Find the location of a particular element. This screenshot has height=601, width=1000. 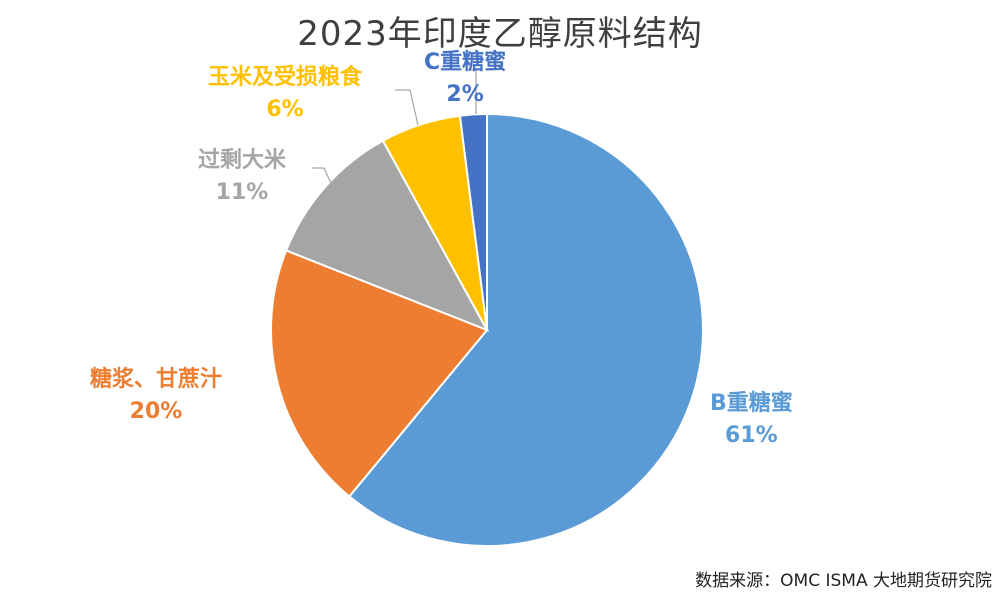

slice-percent: 2% is located at coordinates (465, 94).